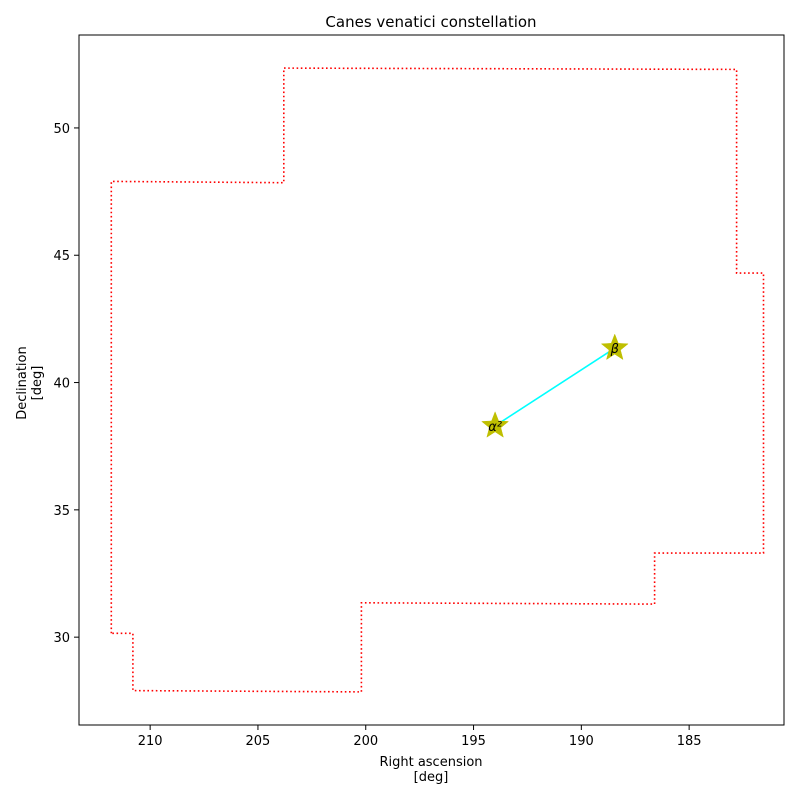 The image size is (800, 804). I want to click on y-tick-label-2: 40, so click(61, 384).